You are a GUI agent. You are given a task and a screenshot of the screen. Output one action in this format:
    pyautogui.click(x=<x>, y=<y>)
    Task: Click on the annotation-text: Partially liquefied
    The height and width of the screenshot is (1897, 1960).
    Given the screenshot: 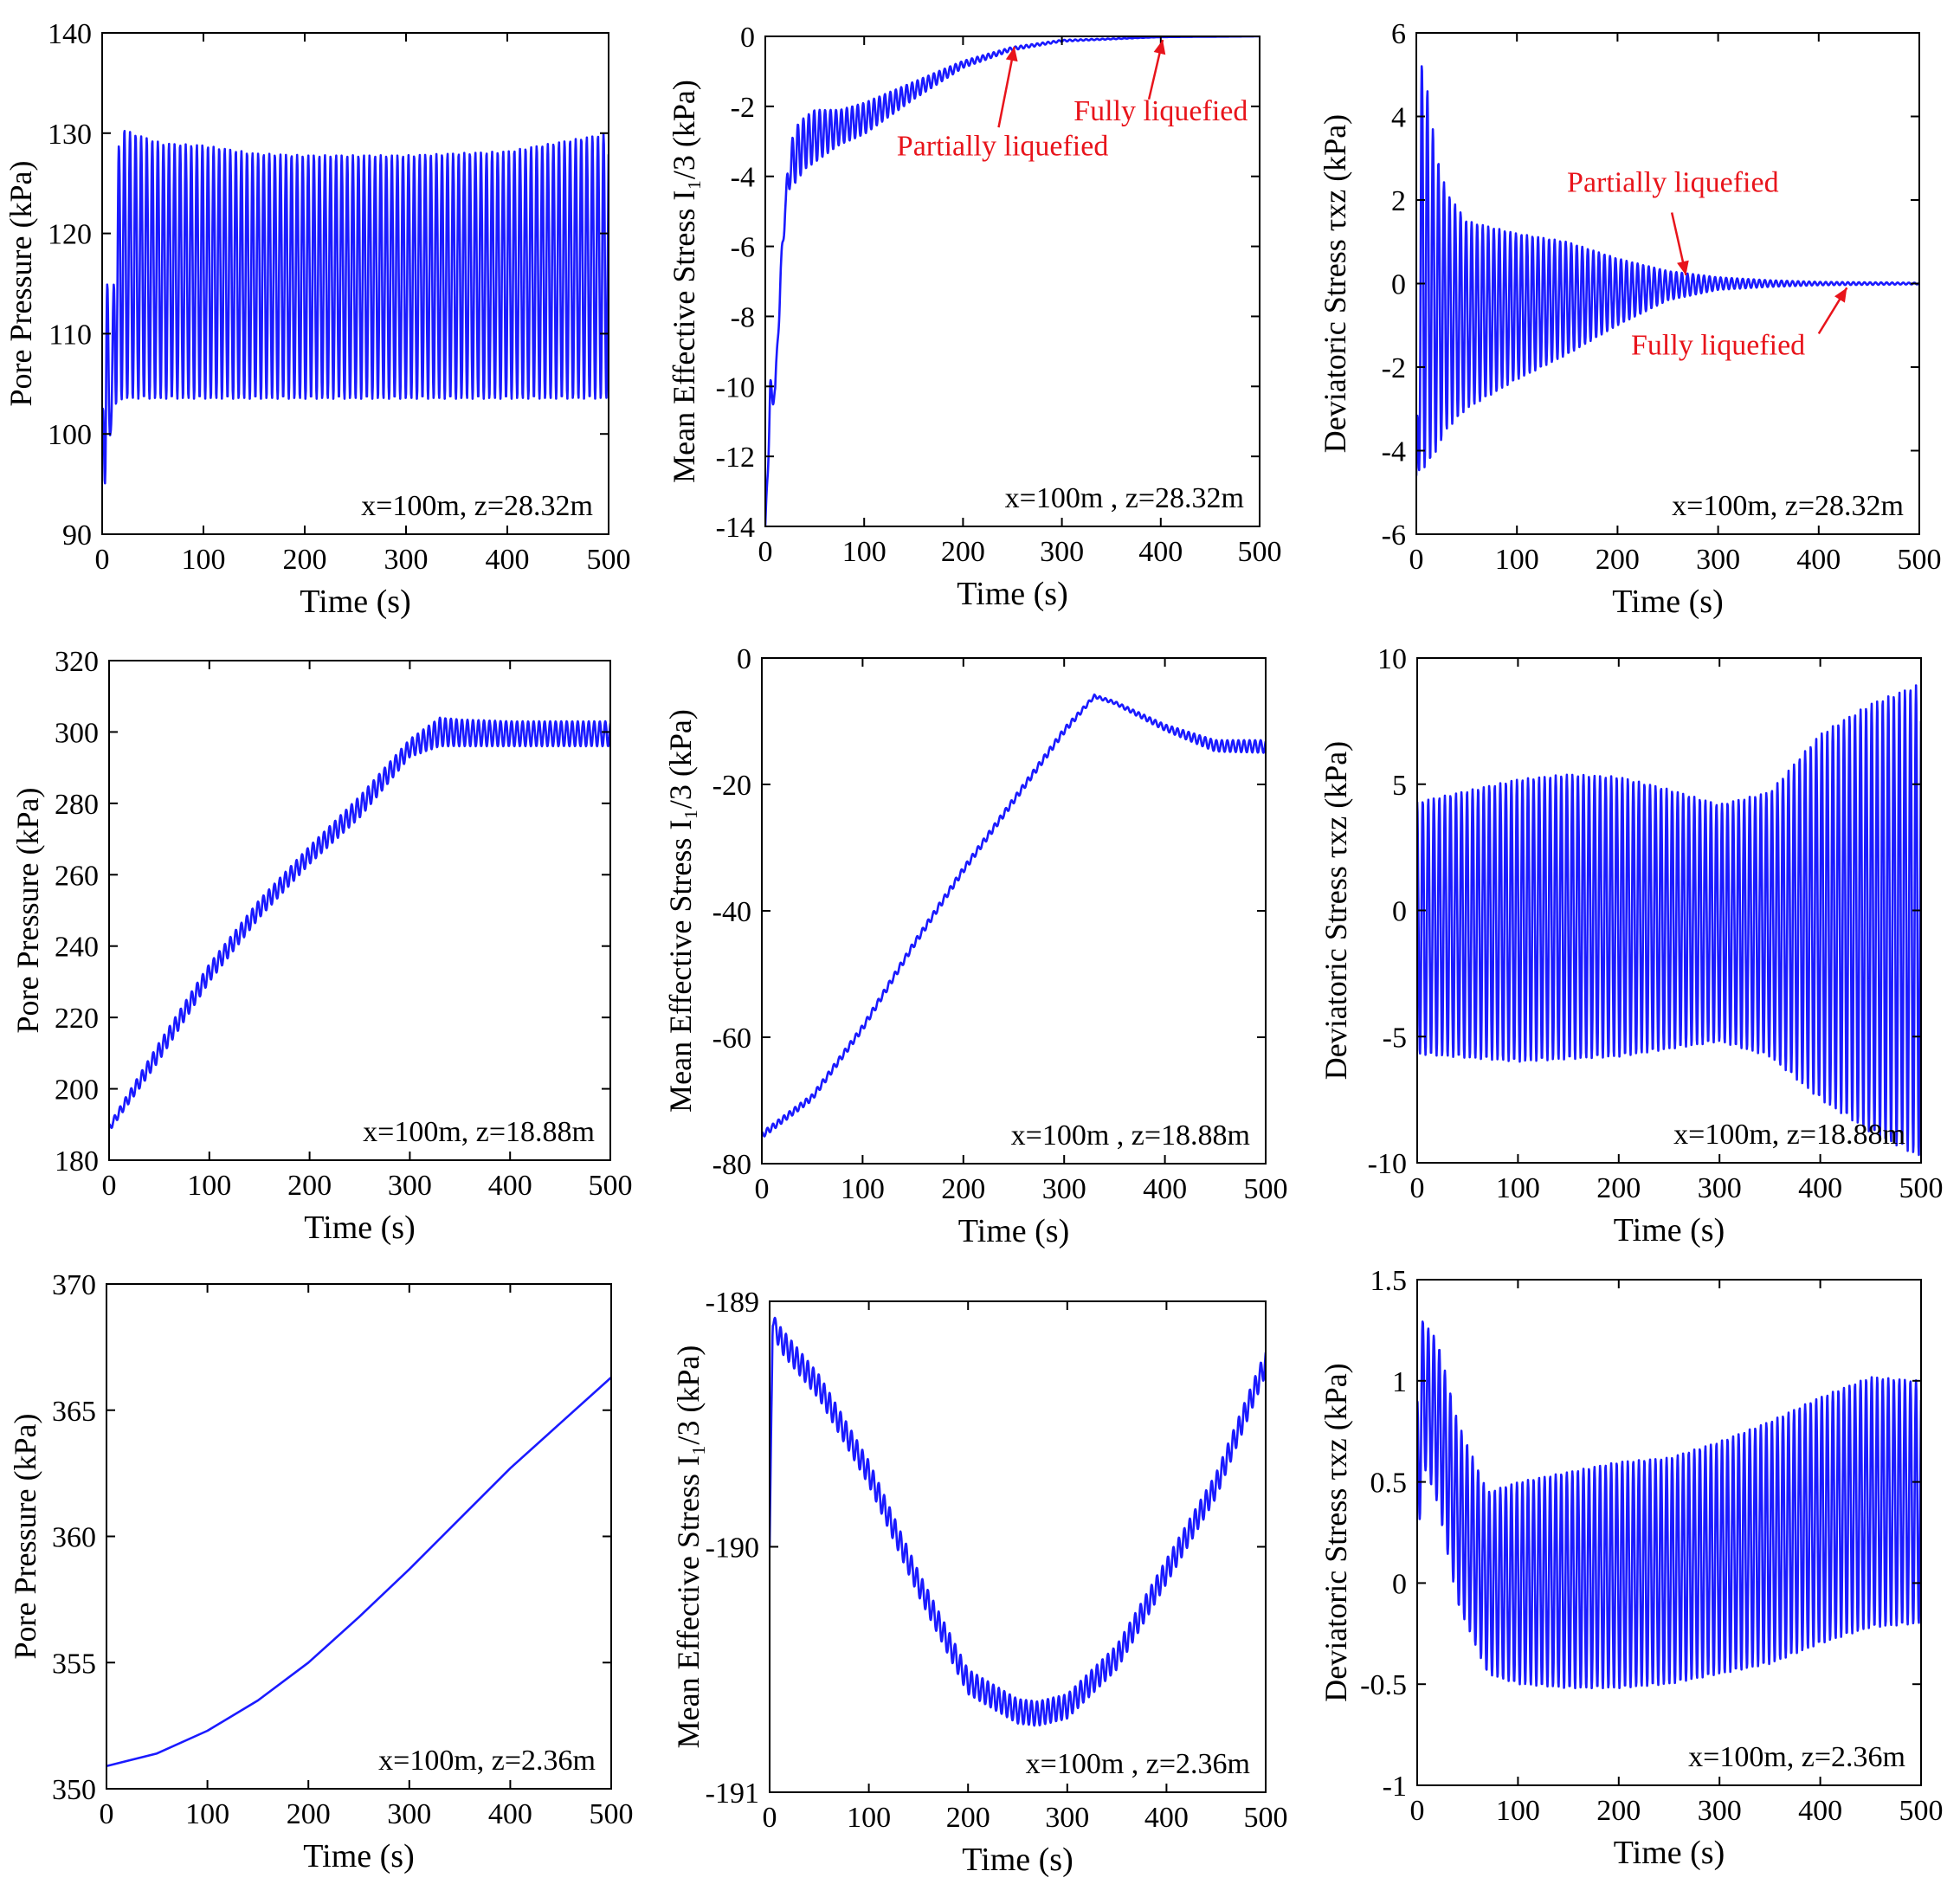 What is the action you would take?
    pyautogui.click(x=1673, y=182)
    